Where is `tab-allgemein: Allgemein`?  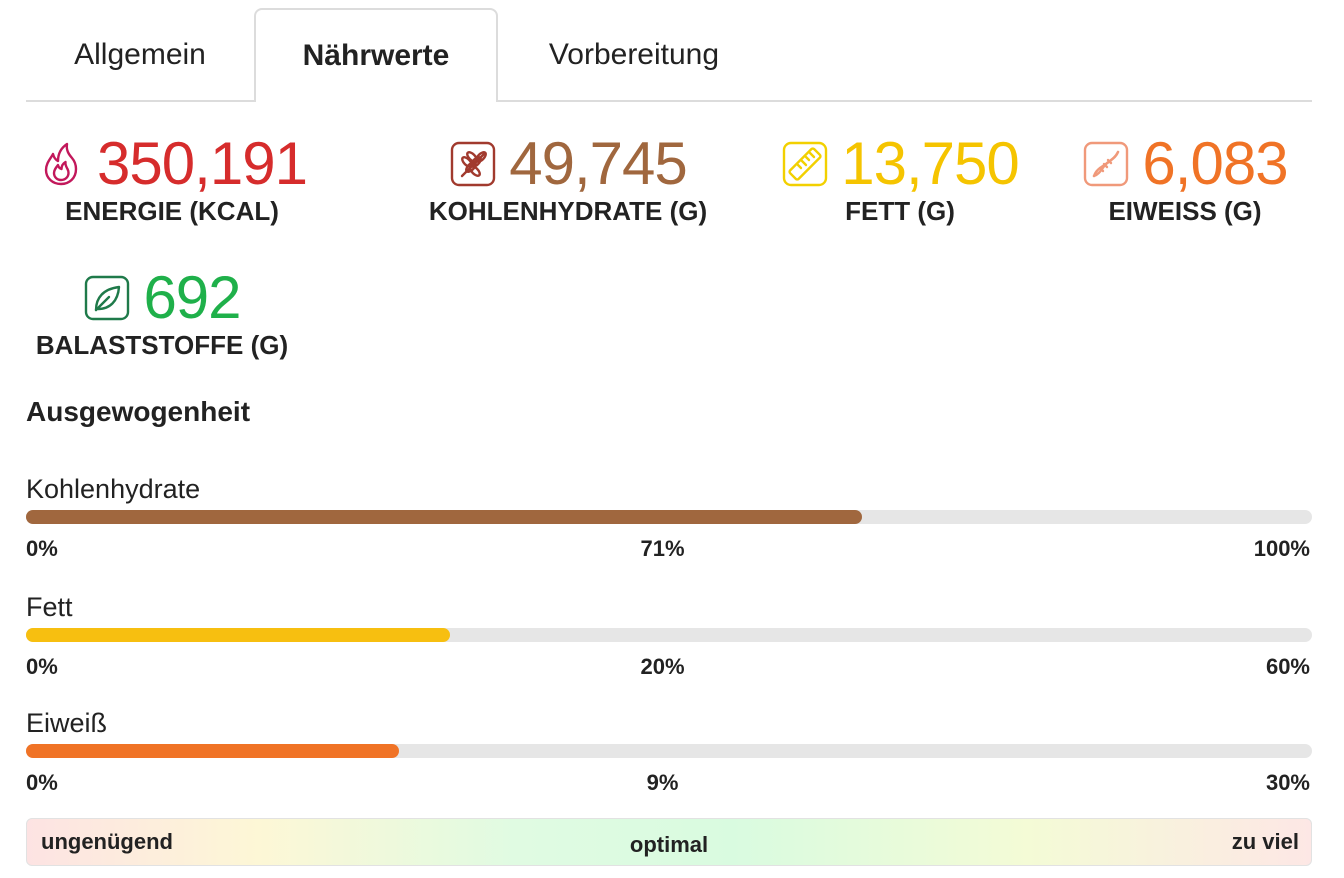 tab-allgemein: Allgemein is located at coordinates (140, 54).